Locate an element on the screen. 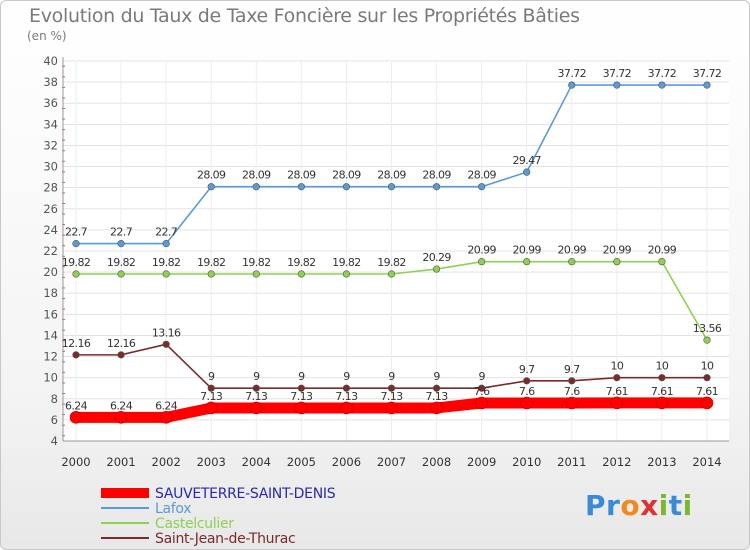 The image size is (750, 550). x-tick-label: 2001 is located at coordinates (120, 462).